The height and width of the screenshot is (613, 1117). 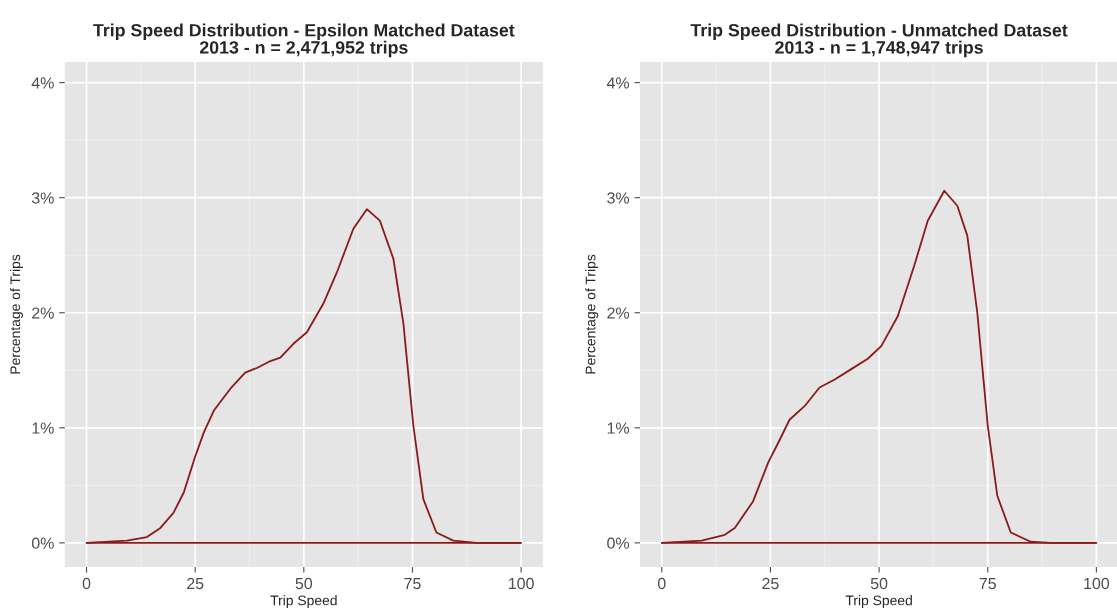 I want to click on chart-title: Trip Speed Distribution - Epsilon Matched Dataset 2013 - n = 2,471,952 trips, so click(x=304, y=40).